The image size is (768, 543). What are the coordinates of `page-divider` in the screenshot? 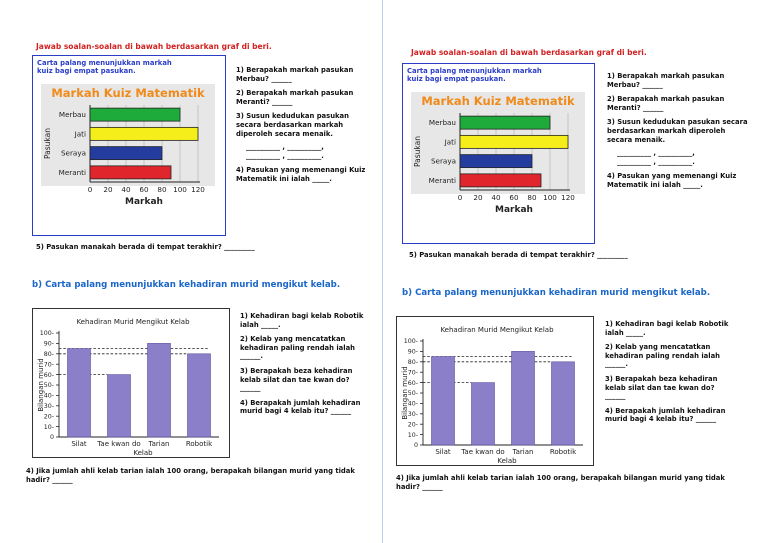 It's located at (382, 271).